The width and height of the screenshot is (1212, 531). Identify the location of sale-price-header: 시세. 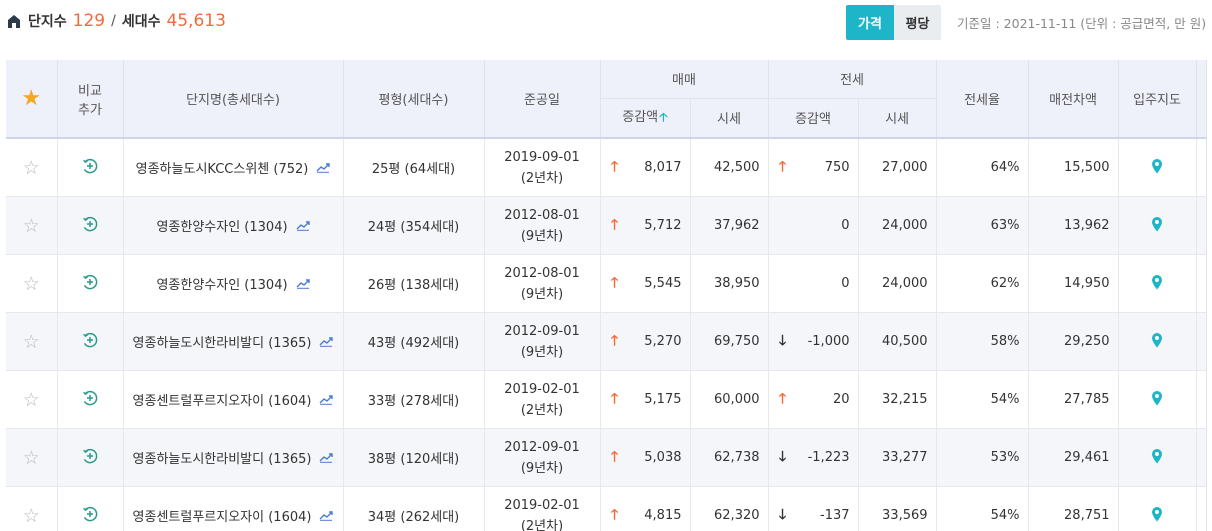
(729, 118).